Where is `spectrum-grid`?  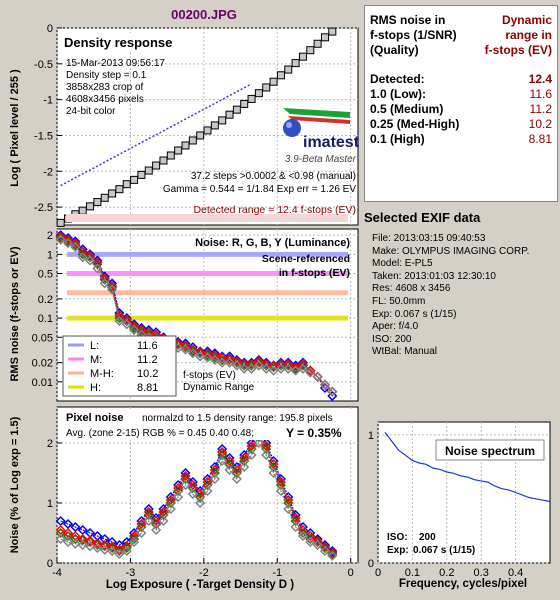
spectrum-grid is located at coordinates (463, 493).